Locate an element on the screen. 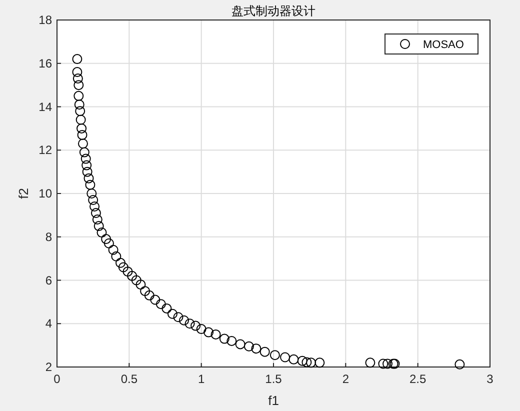  x-tick-label: 0 is located at coordinates (57, 379).